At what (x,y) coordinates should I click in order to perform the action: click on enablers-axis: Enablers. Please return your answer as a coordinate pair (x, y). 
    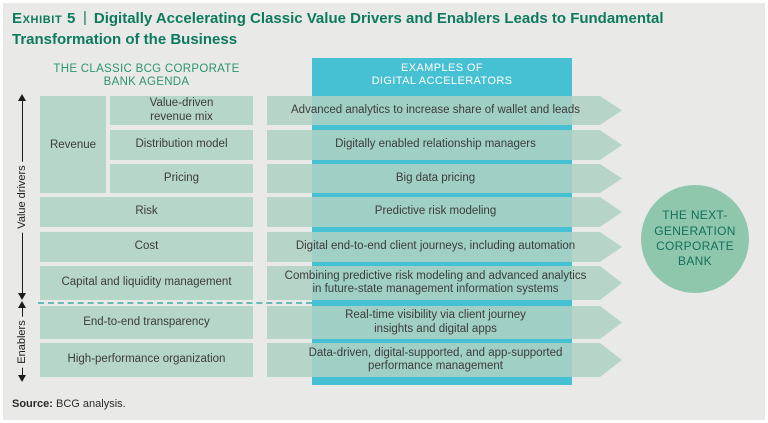
    Looking at the image, I should click on (22, 341).